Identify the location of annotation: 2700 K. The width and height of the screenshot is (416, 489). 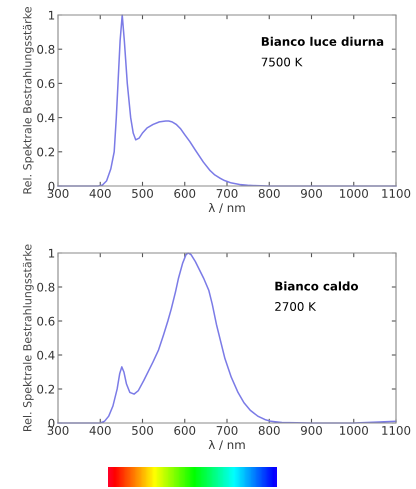
(295, 306).